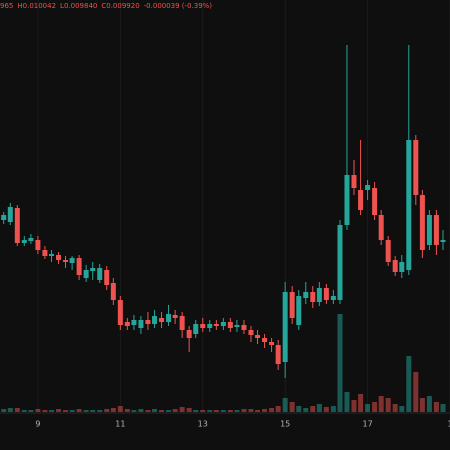 The height and width of the screenshot is (450, 450). What do you see at coordinates (285, 424) in the screenshot?
I see `x-tick-label: 15` at bounding box center [285, 424].